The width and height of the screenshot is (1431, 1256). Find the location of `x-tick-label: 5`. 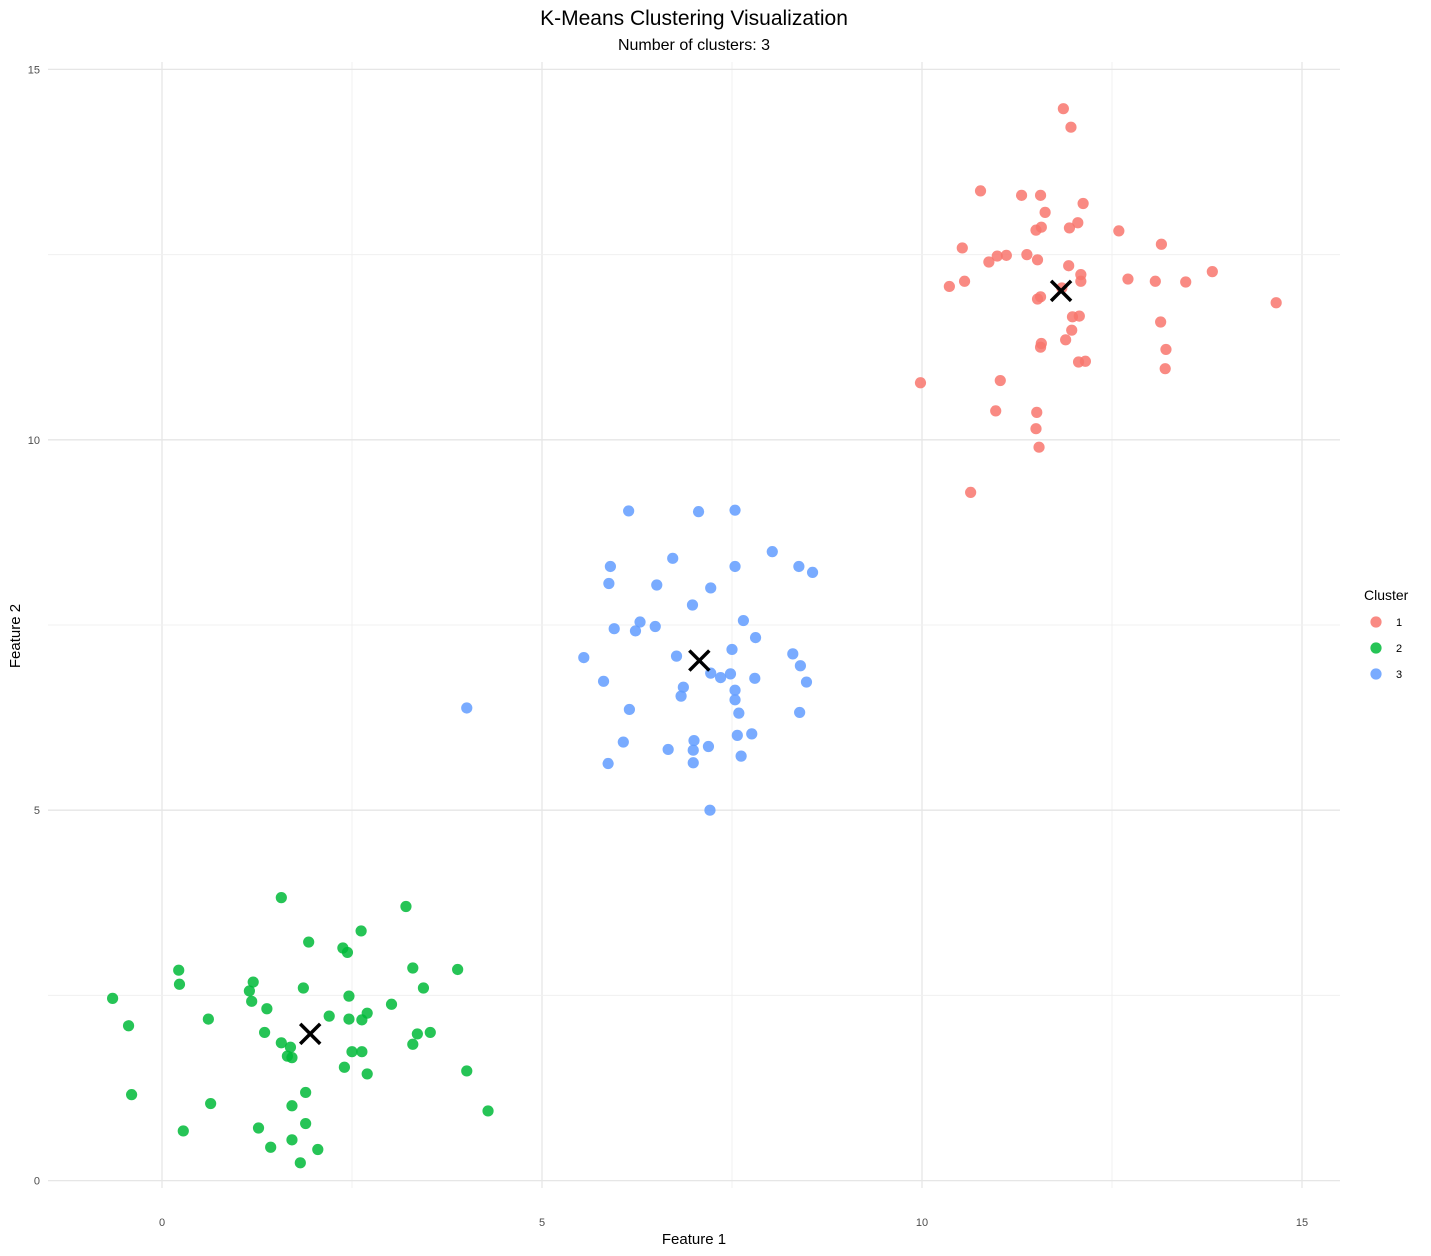

x-tick-label: 5 is located at coordinates (542, 1223).